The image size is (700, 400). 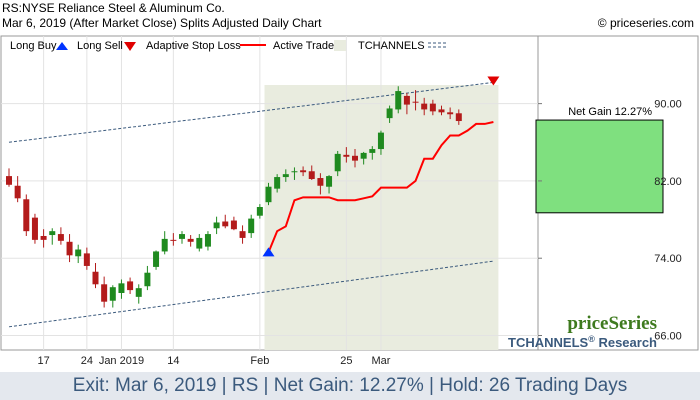 What do you see at coordinates (100, 46) in the screenshot?
I see `legend-long-sell: Long Sell` at bounding box center [100, 46].